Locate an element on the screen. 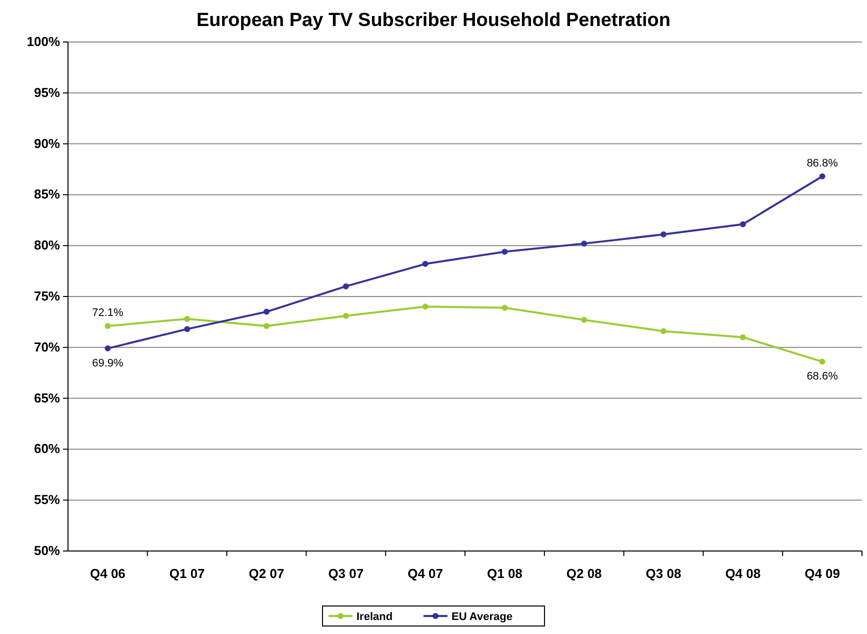 This screenshot has width=867, height=634. y-tick-label: 90% is located at coordinates (47, 143).